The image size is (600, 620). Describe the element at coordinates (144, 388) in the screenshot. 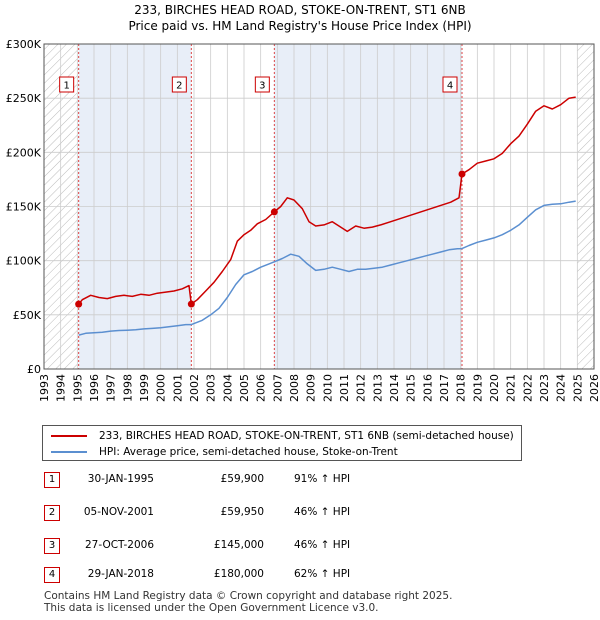

I see `x-tick-label: 1999` at that location.